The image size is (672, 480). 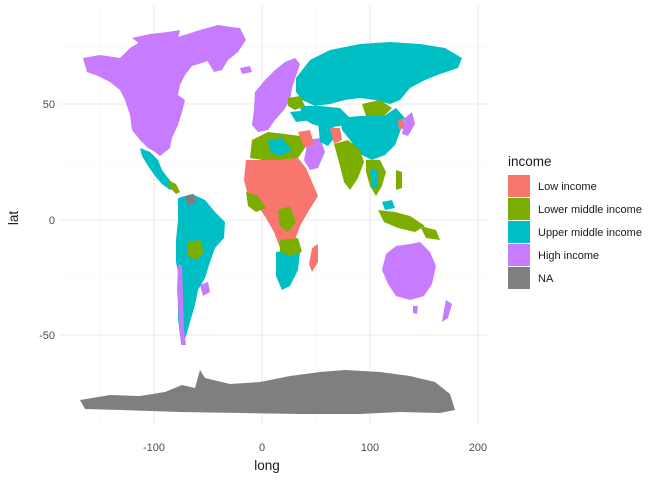 What do you see at coordinates (519, 186) in the screenshot?
I see `legend-key-low-income` at bounding box center [519, 186].